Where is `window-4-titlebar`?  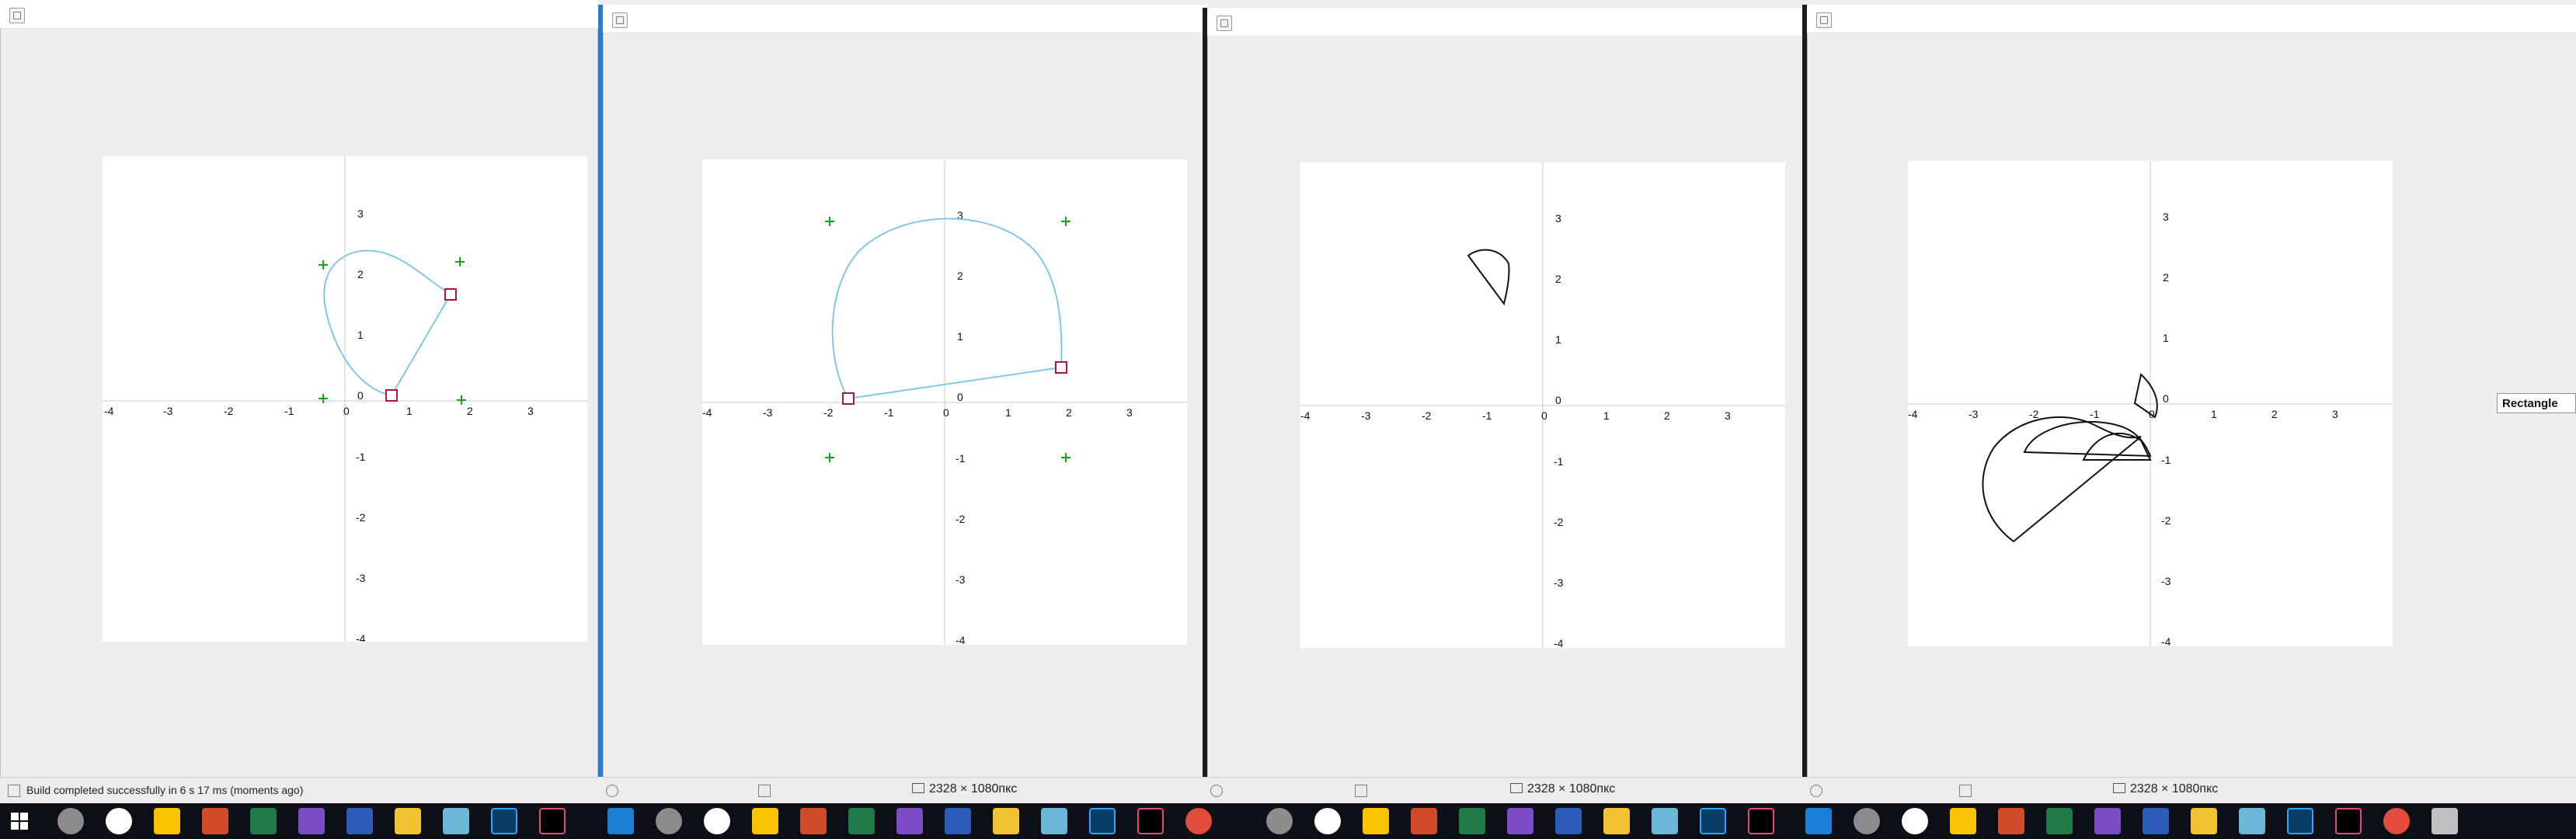
window-4-titlebar is located at coordinates (2191, 19).